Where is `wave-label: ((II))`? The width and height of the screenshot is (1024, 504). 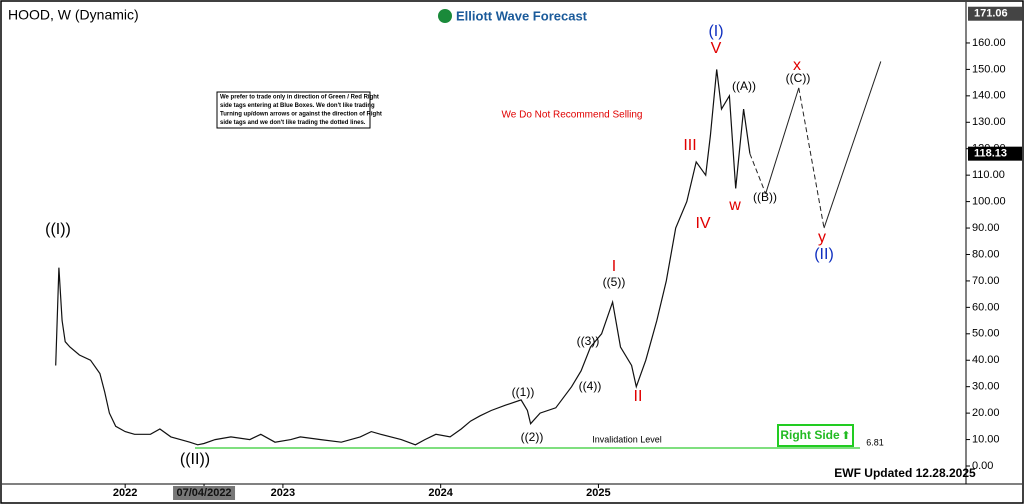 wave-label: ((II)) is located at coordinates (195, 459).